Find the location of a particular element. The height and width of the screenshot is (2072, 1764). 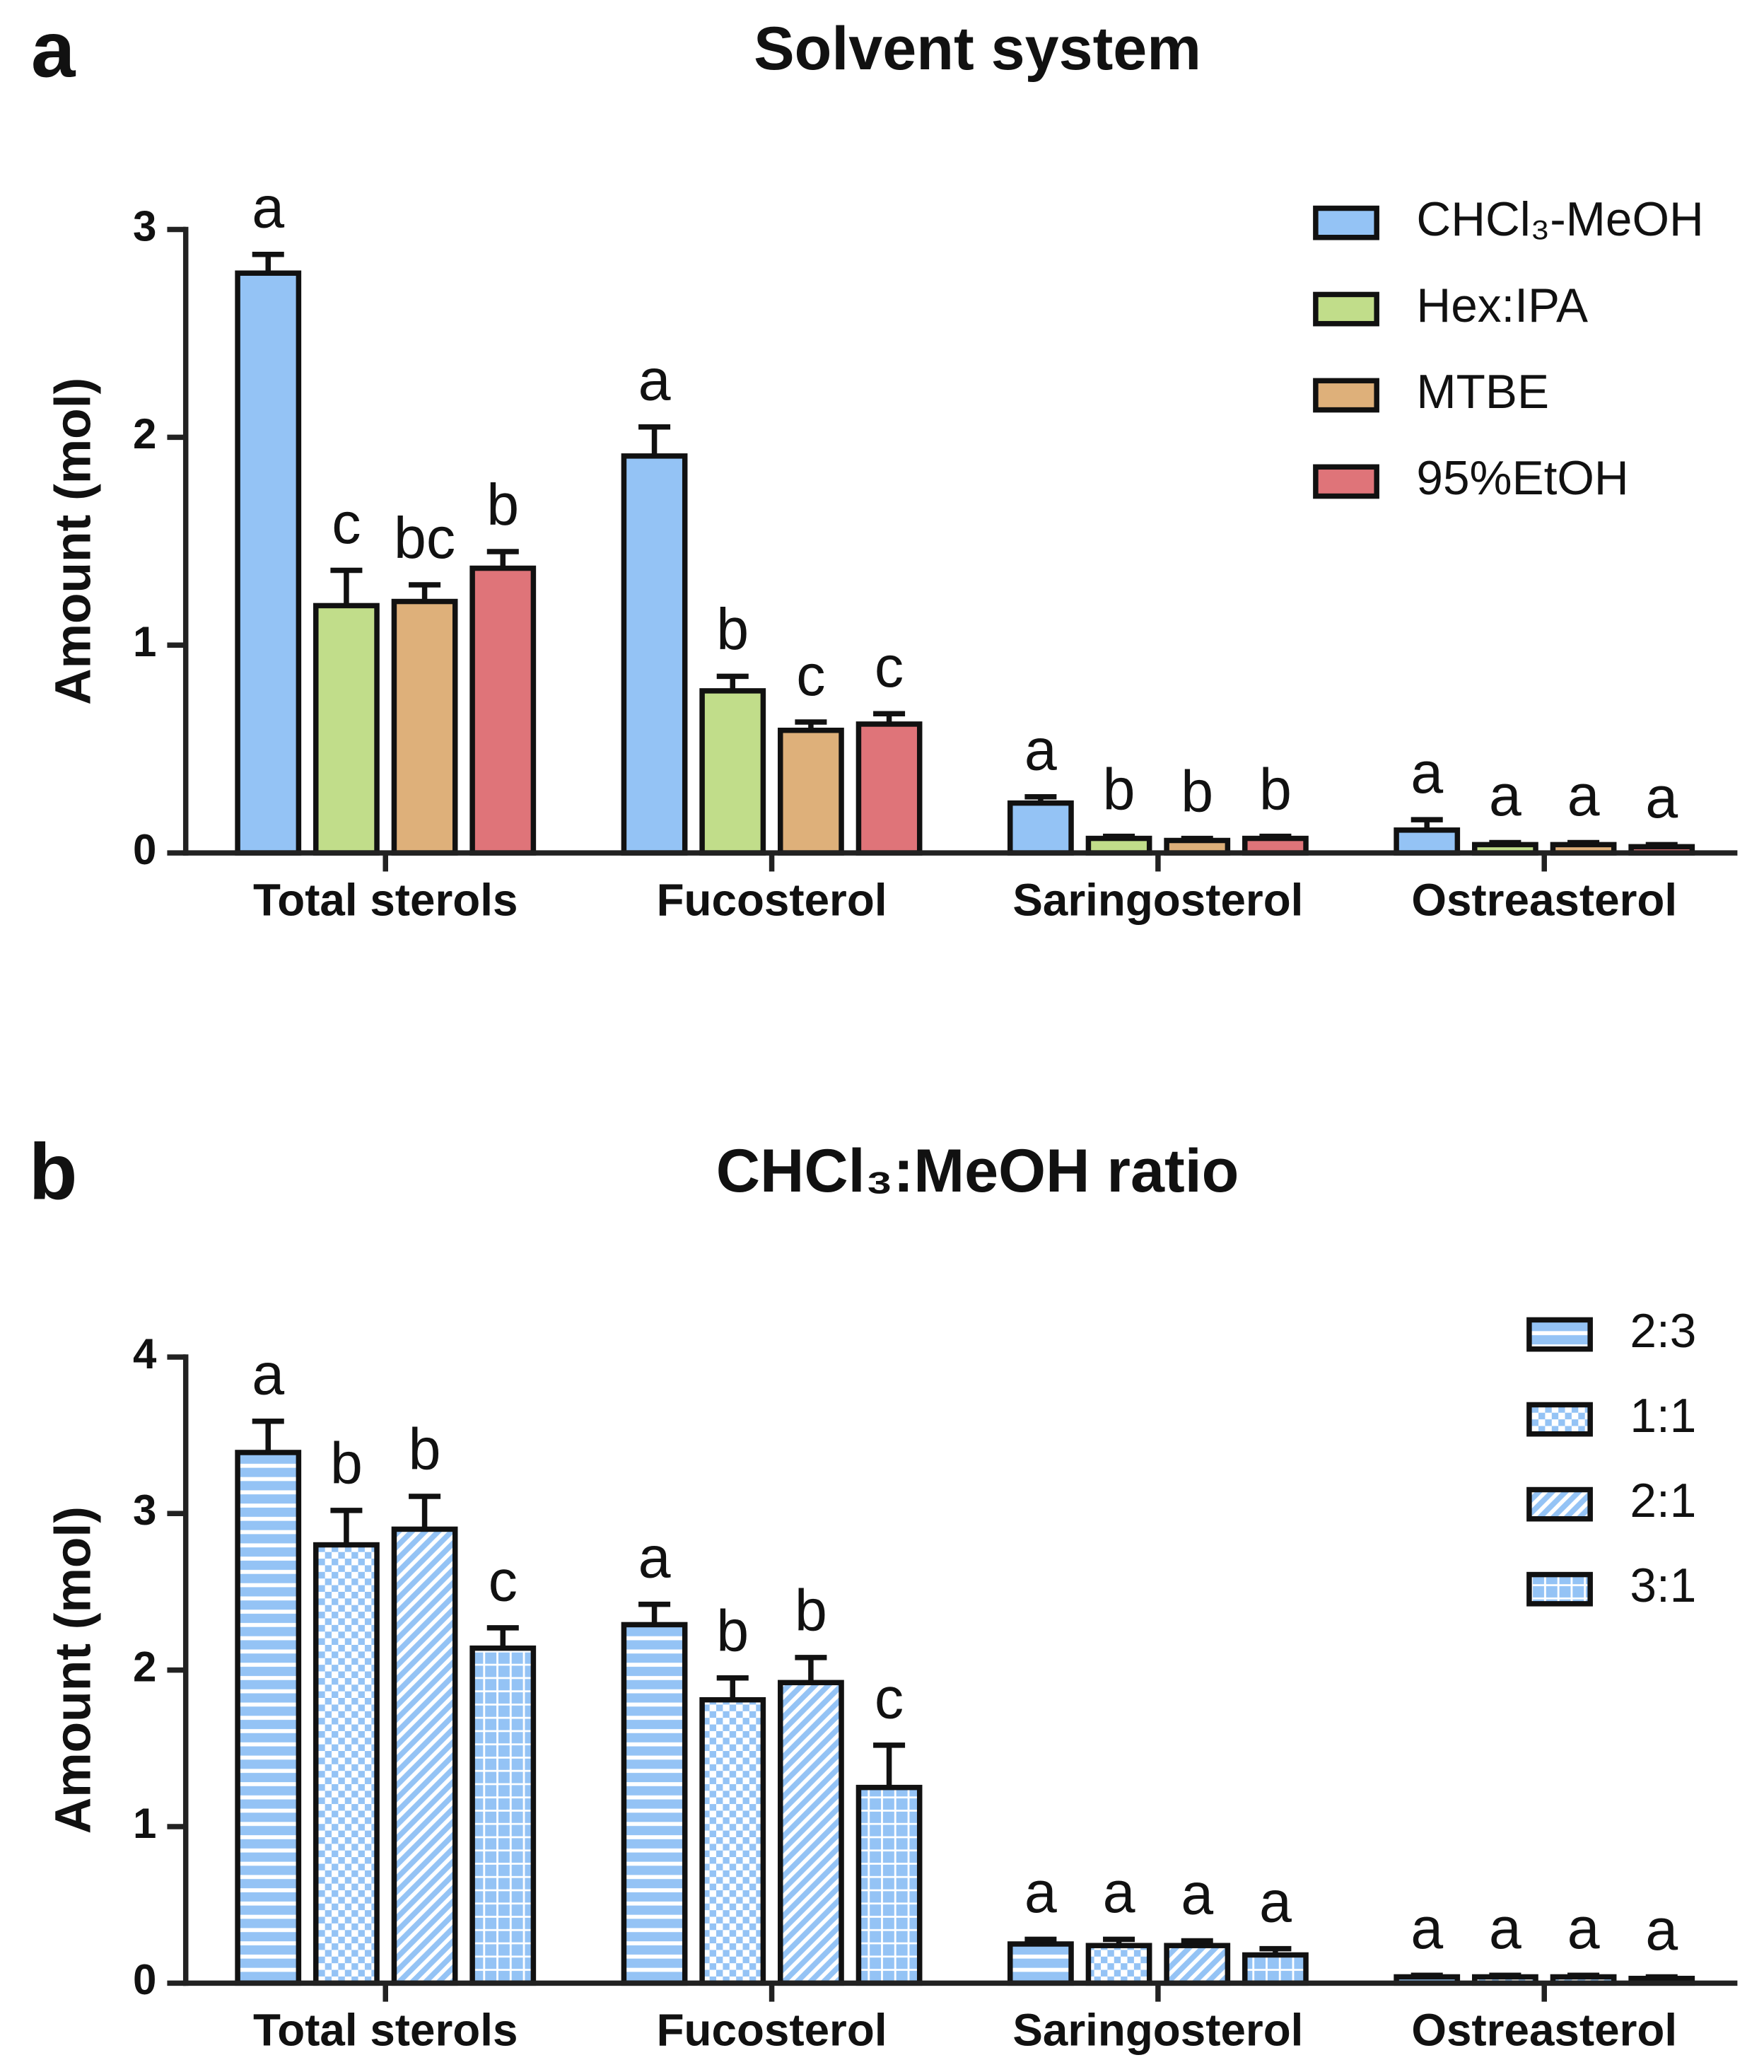

legend-label: 1:1 is located at coordinates (1663, 1416).